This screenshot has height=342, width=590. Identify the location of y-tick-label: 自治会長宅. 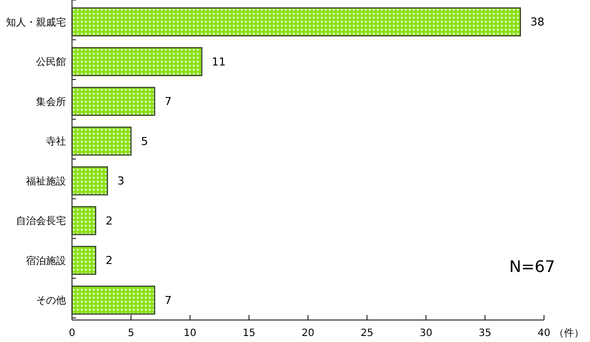
(41, 221).